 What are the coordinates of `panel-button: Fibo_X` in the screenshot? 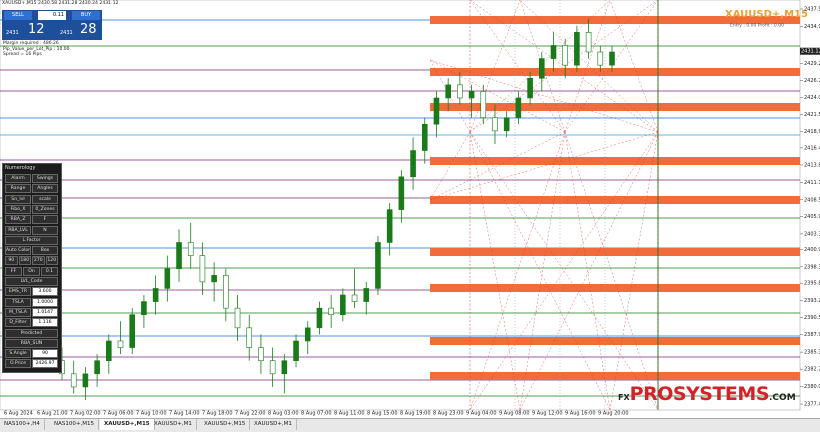 It's located at (18, 209).